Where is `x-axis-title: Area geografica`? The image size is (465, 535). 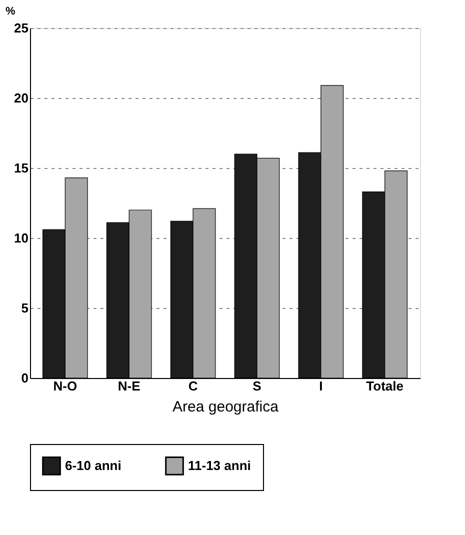 x-axis-title: Area geografica is located at coordinates (226, 407).